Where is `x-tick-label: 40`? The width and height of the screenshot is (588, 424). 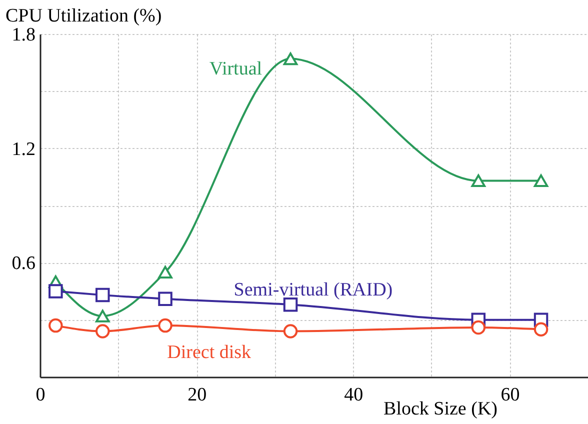 x-tick-label: 40 is located at coordinates (354, 395).